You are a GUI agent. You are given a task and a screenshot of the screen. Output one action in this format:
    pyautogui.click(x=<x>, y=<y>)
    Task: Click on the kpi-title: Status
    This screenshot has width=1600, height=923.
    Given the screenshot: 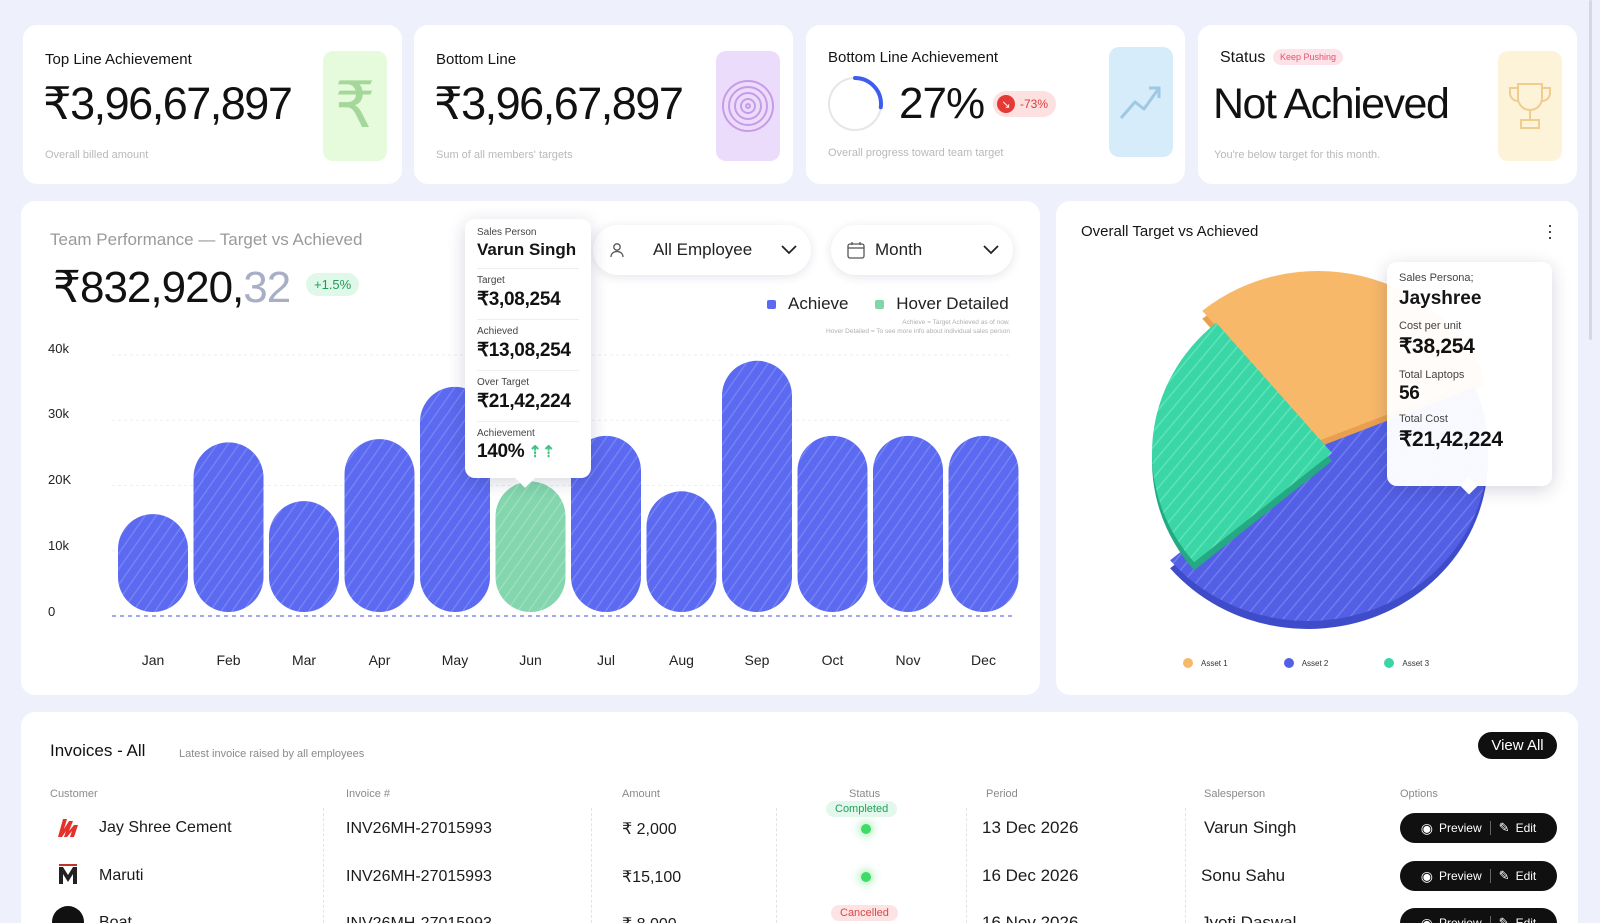 What is the action you would take?
    pyautogui.click(x=1243, y=57)
    